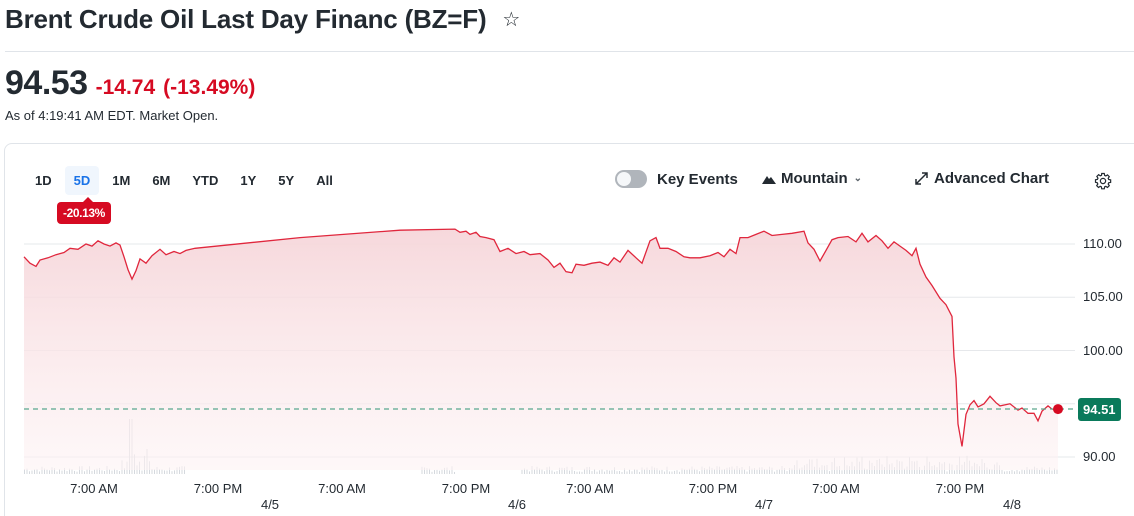 This screenshot has height=516, width=1134. I want to click on divider, so click(569, 51).